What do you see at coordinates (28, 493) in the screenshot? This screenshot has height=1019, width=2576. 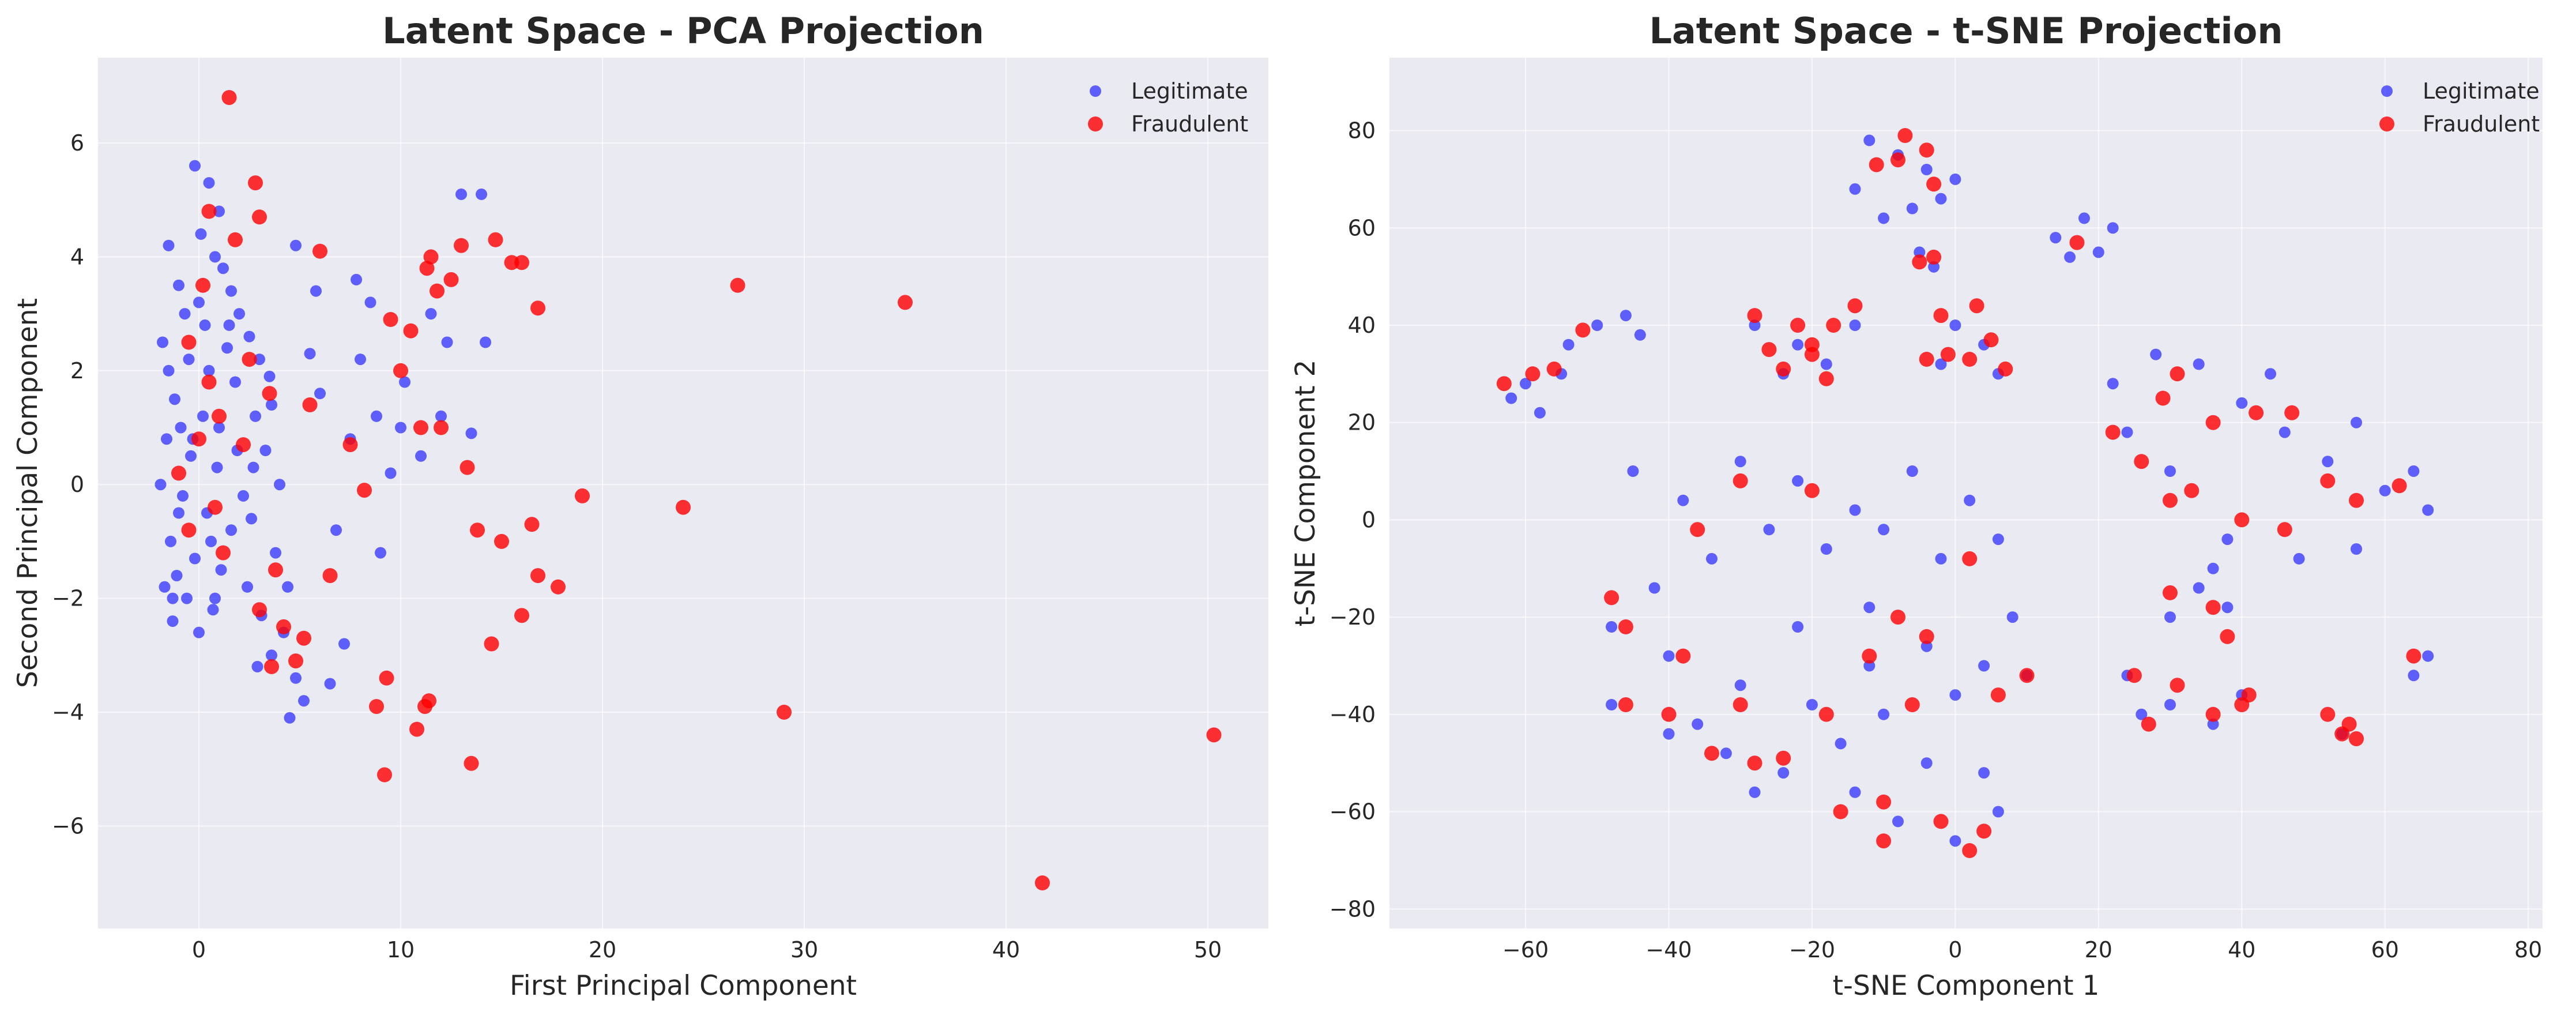 I see `pca-y-axis-label: Second Principal Component` at bounding box center [28, 493].